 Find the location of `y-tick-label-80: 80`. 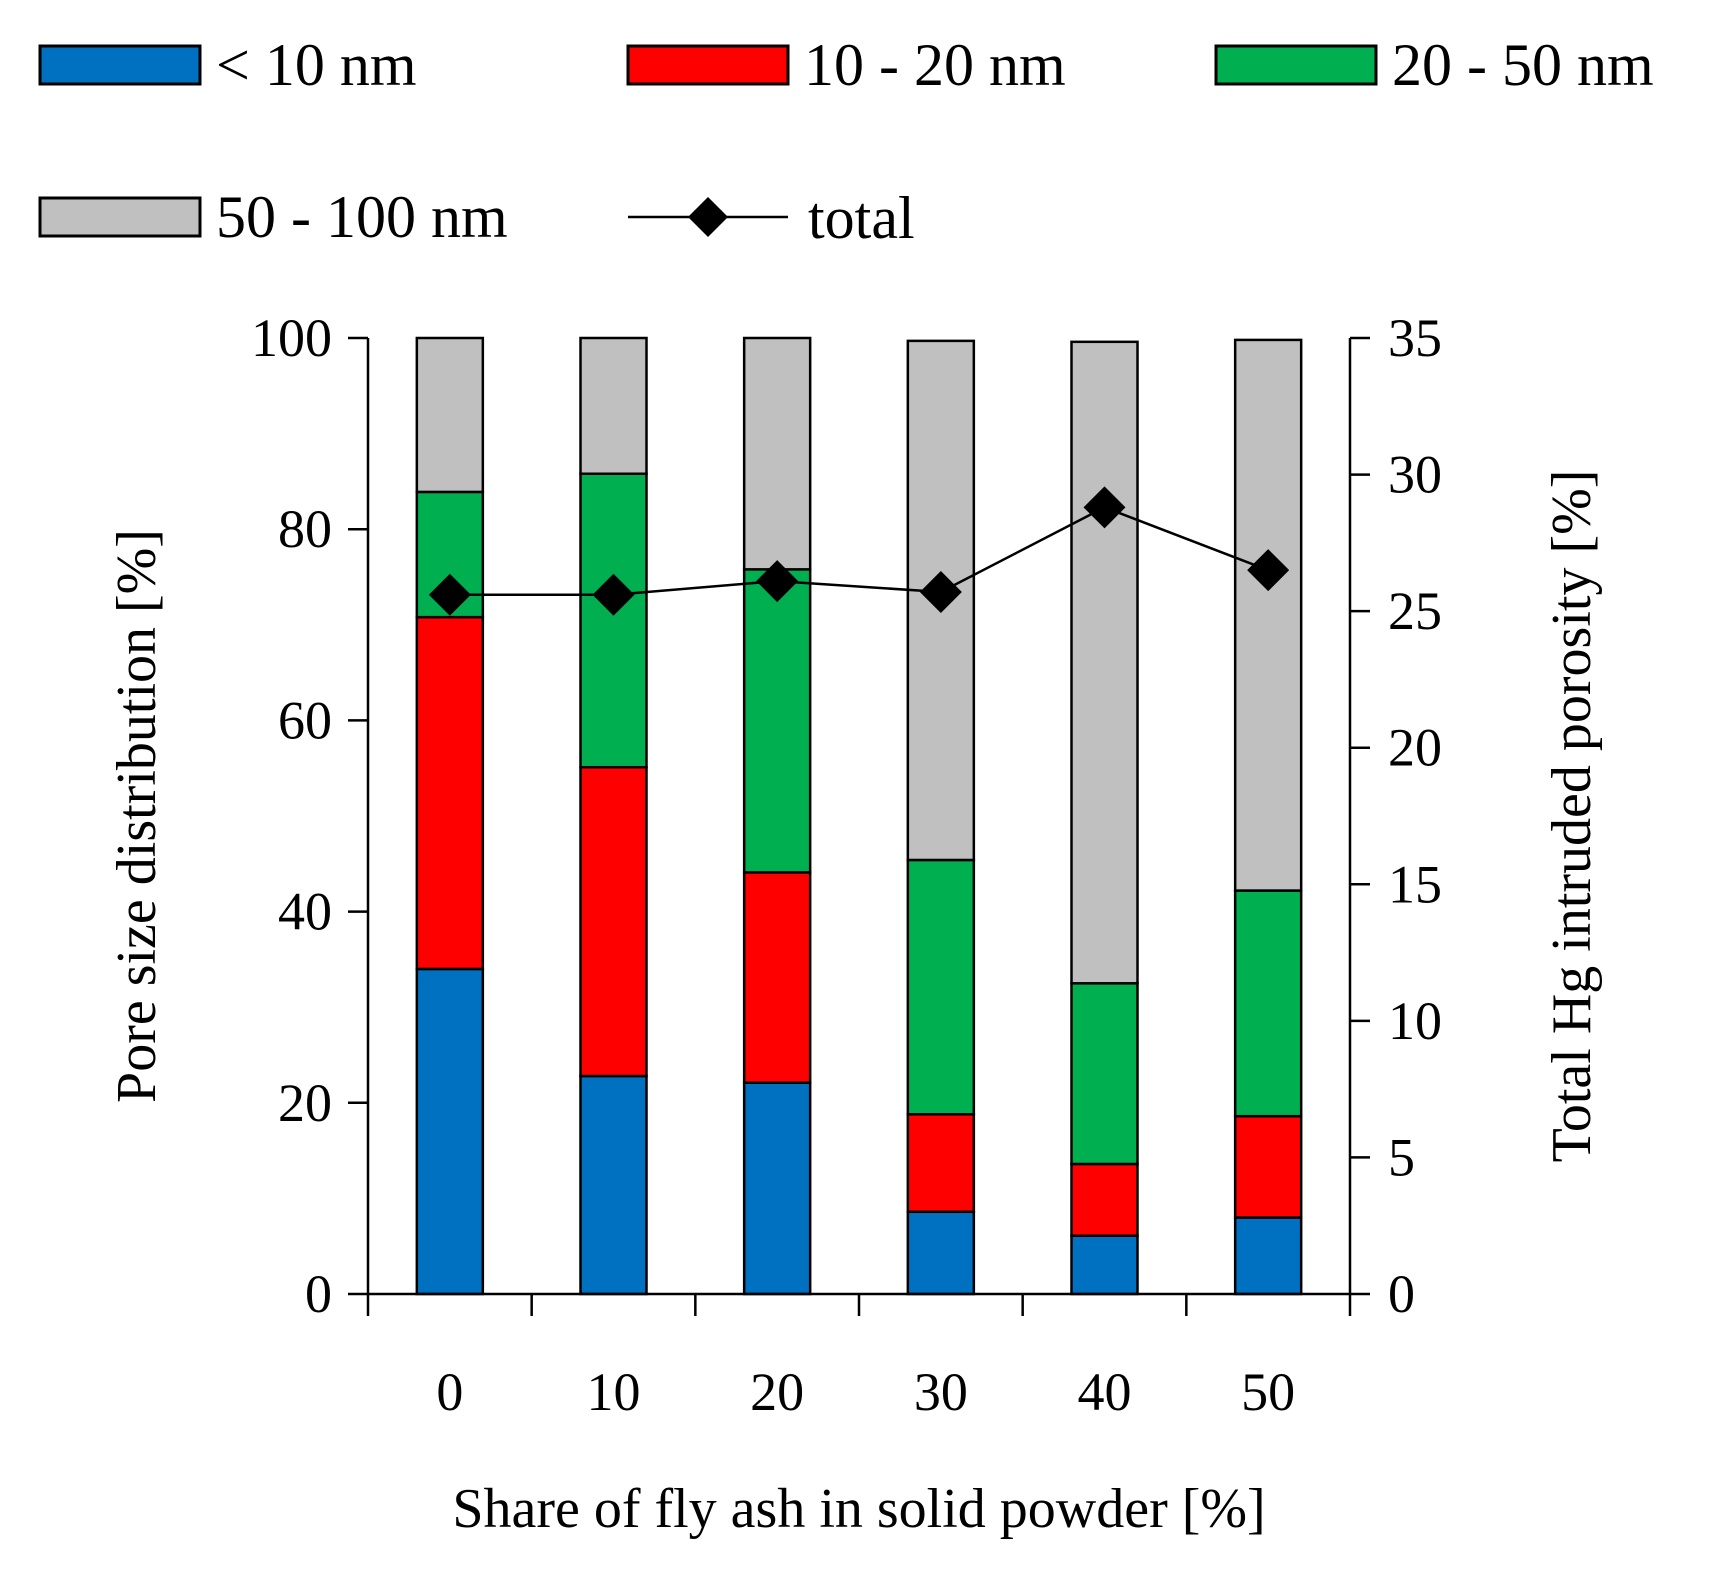

y-tick-label-80: 80 is located at coordinates (305, 529).